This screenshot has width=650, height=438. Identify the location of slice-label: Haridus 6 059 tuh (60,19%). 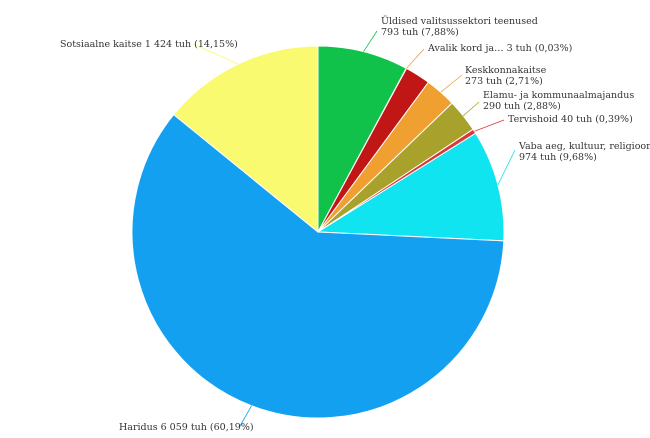
(186, 427).